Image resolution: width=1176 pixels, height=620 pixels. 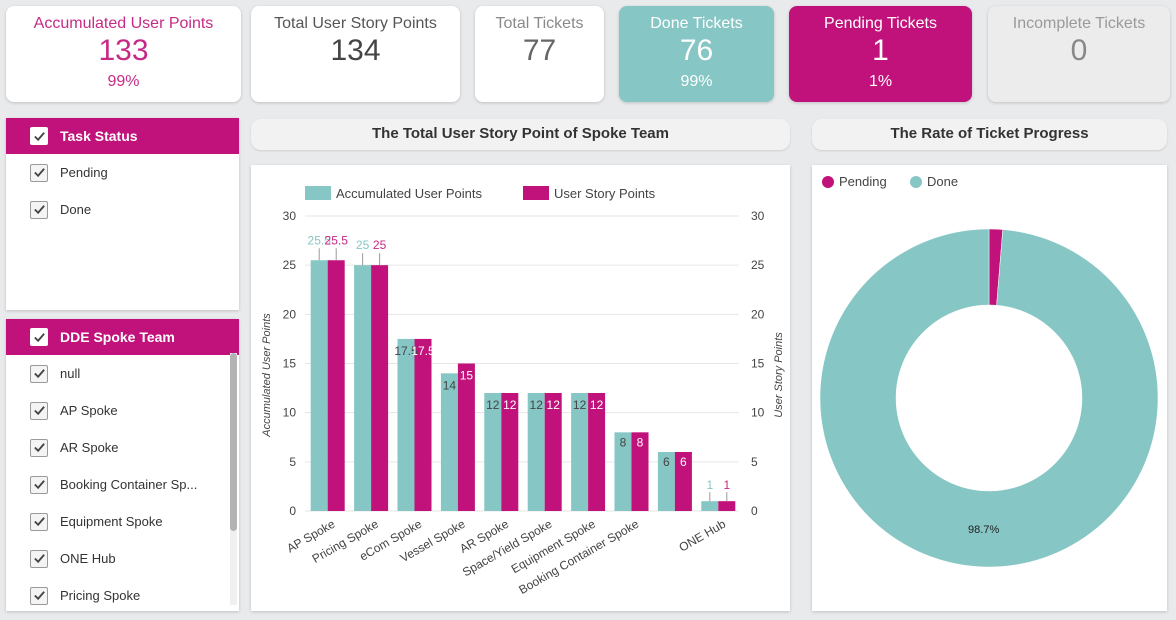 What do you see at coordinates (450, 385) in the screenshot?
I see `data-label-accumulated: 14` at bounding box center [450, 385].